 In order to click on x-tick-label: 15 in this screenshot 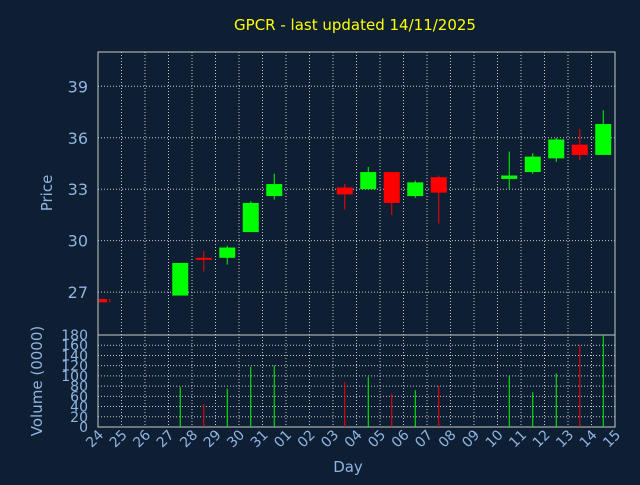, I will do `click(612, 439)`.